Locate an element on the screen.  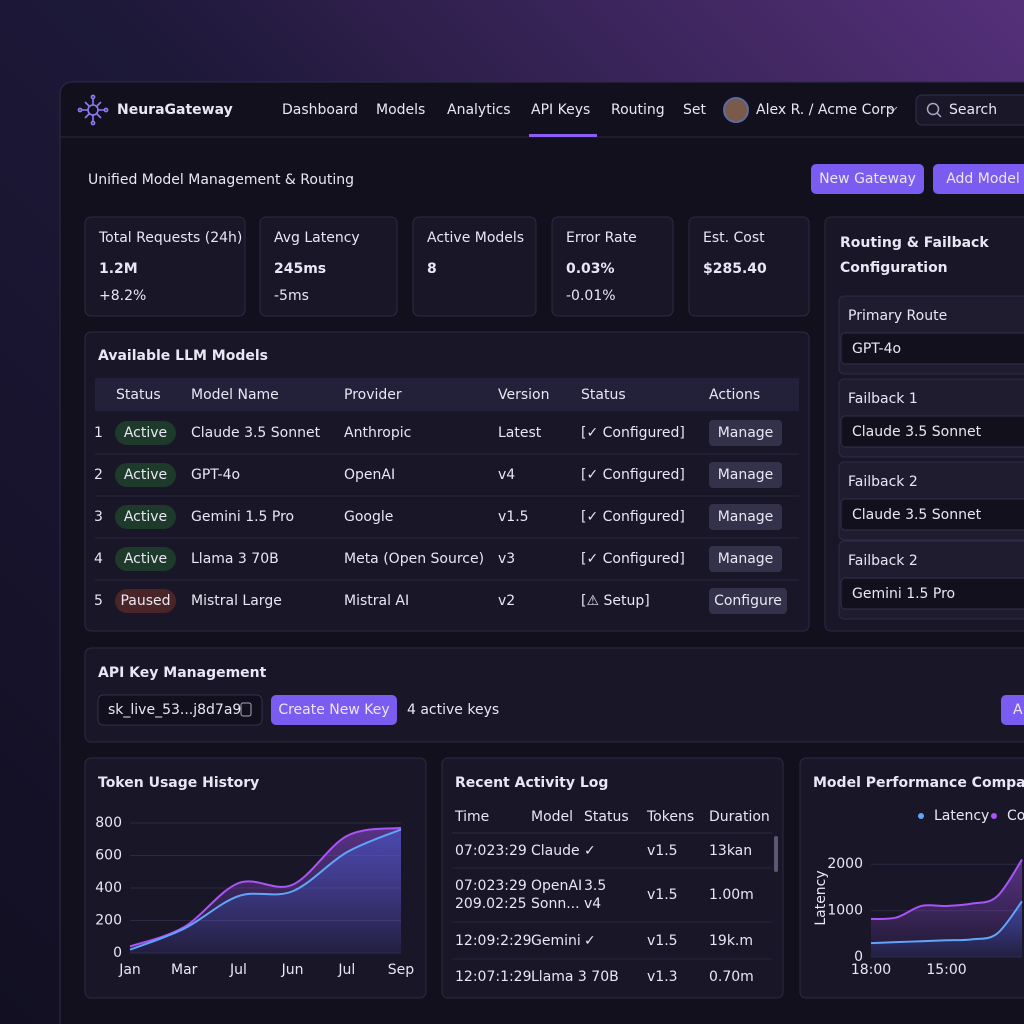
table-header-row is located at coordinates (447, 394).